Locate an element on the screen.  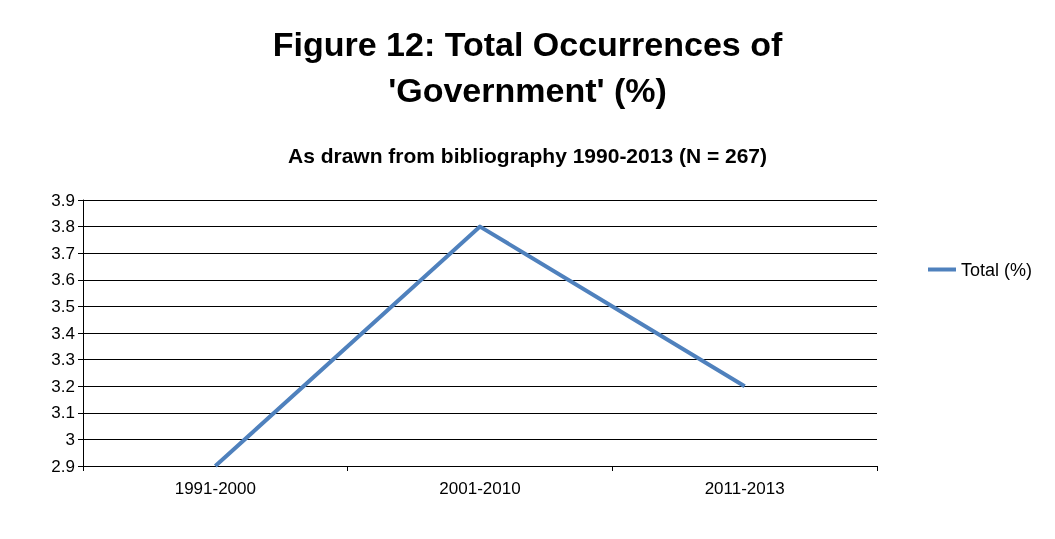
y-tick-label: 3.3 is located at coordinates (63, 360).